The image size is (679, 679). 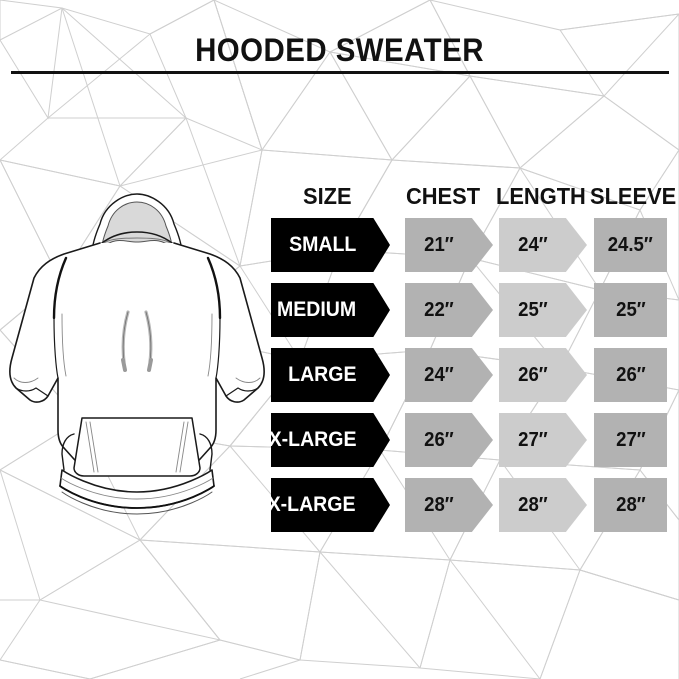 I want to click on chest-value: 21″, so click(x=439, y=244).